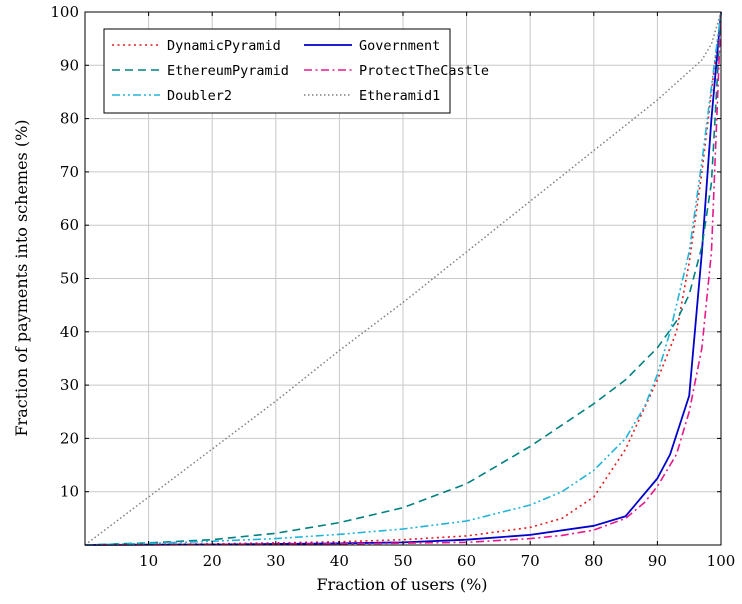 This screenshot has height=604, width=742. Describe the element at coordinates (69, 279) in the screenshot. I see `y-tick-label: 50` at that location.